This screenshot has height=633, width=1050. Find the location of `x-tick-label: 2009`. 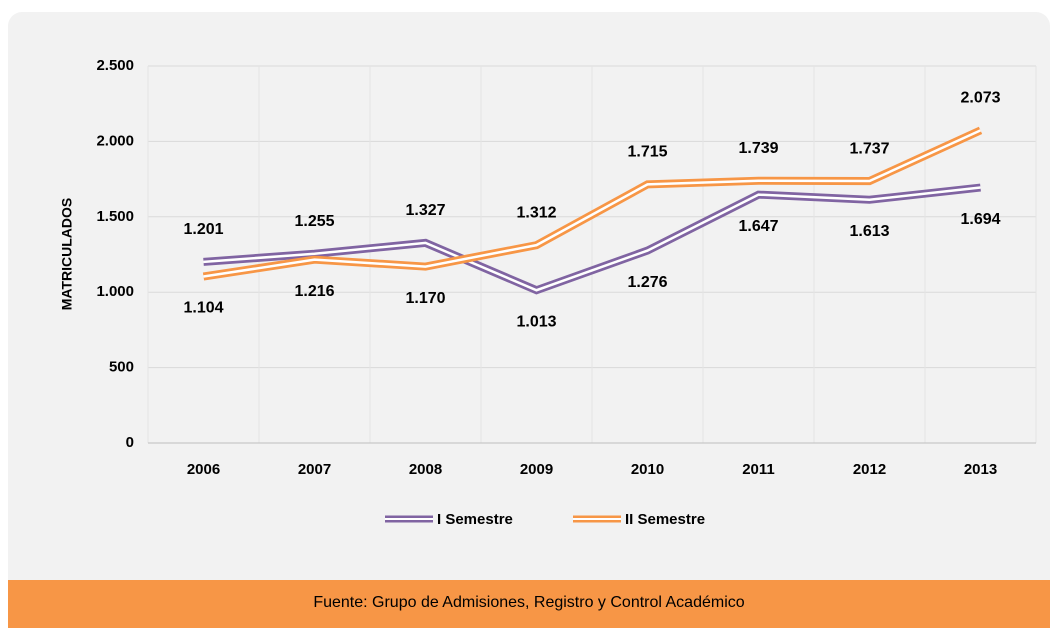

x-tick-label: 2009 is located at coordinates (536, 469).